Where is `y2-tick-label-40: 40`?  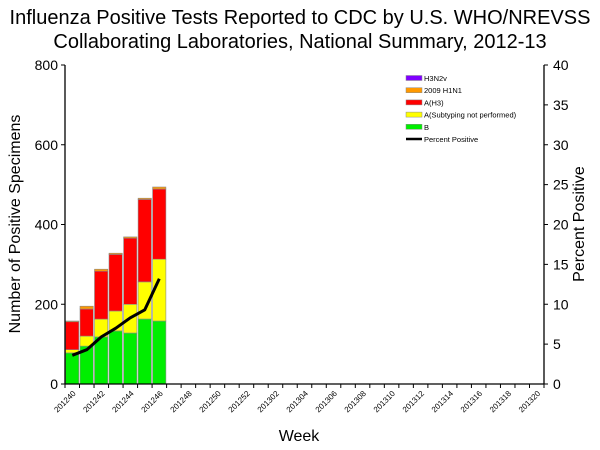 y2-tick-label-40: 40 is located at coordinates (561, 65).